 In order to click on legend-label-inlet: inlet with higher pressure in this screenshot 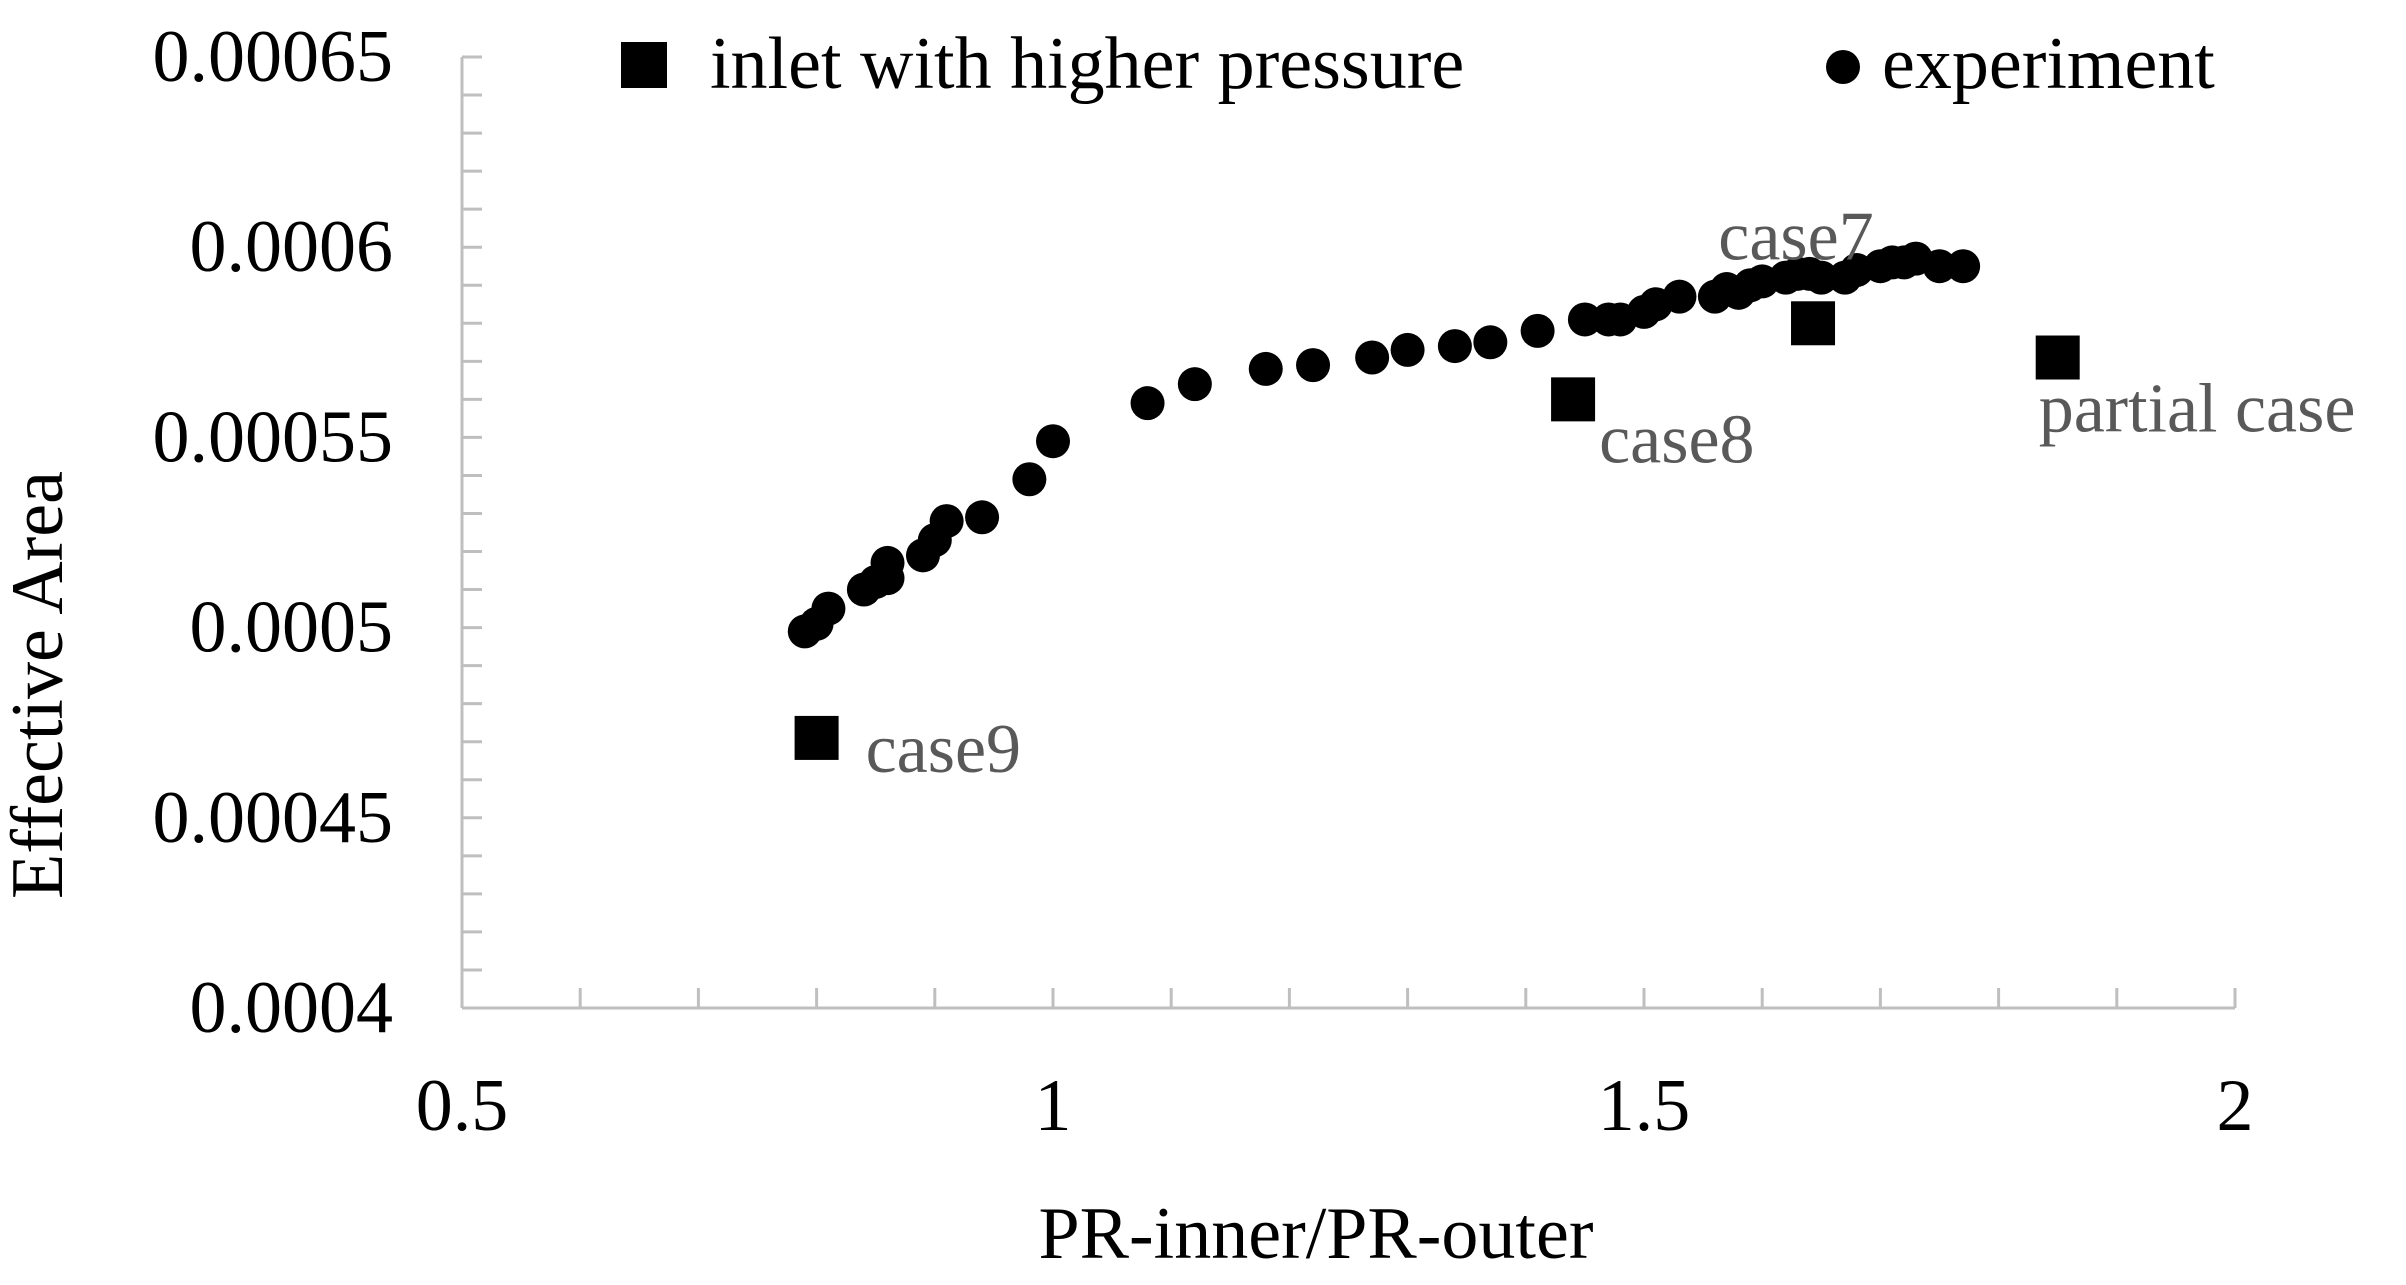, I will do `click(1087, 64)`.